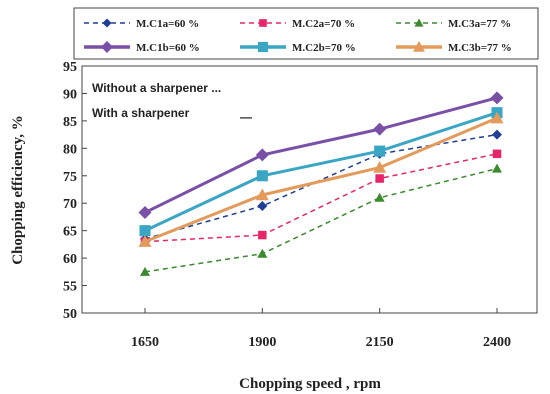  I want to click on legend-label: M.C3b=77 %, so click(480, 48).